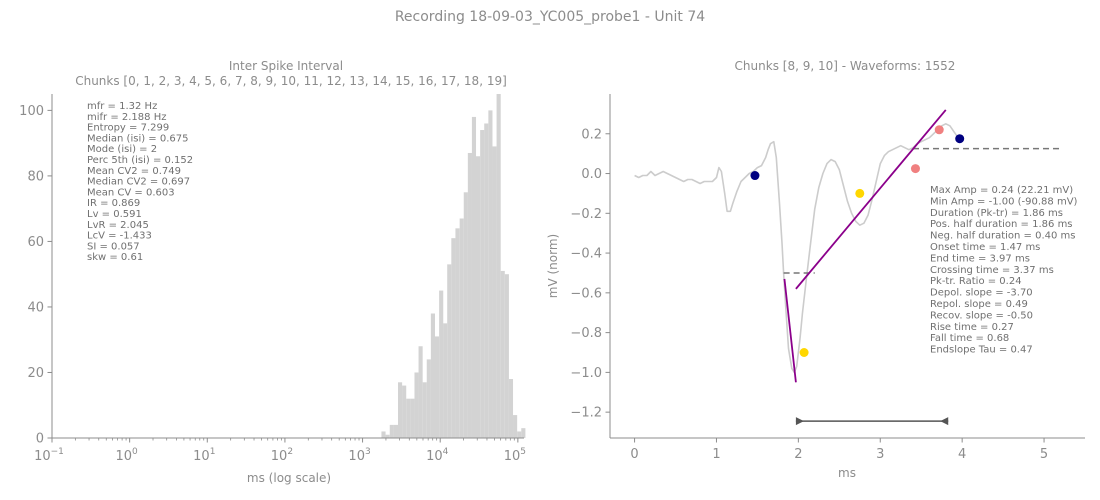  I want to click on isi-bars, so click(453, 266).